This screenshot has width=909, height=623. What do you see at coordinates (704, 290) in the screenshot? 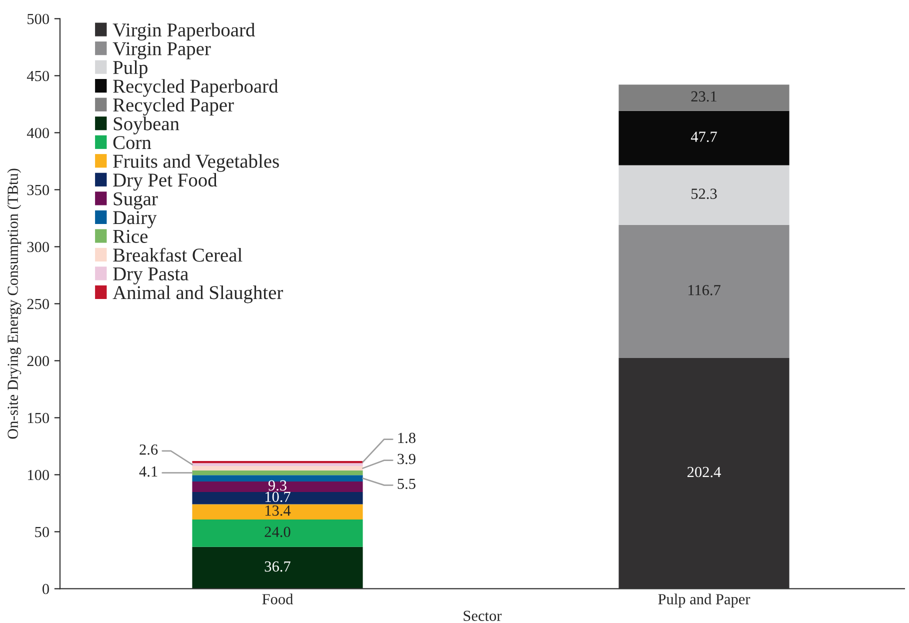
I see `data-label: 116.7` at bounding box center [704, 290].